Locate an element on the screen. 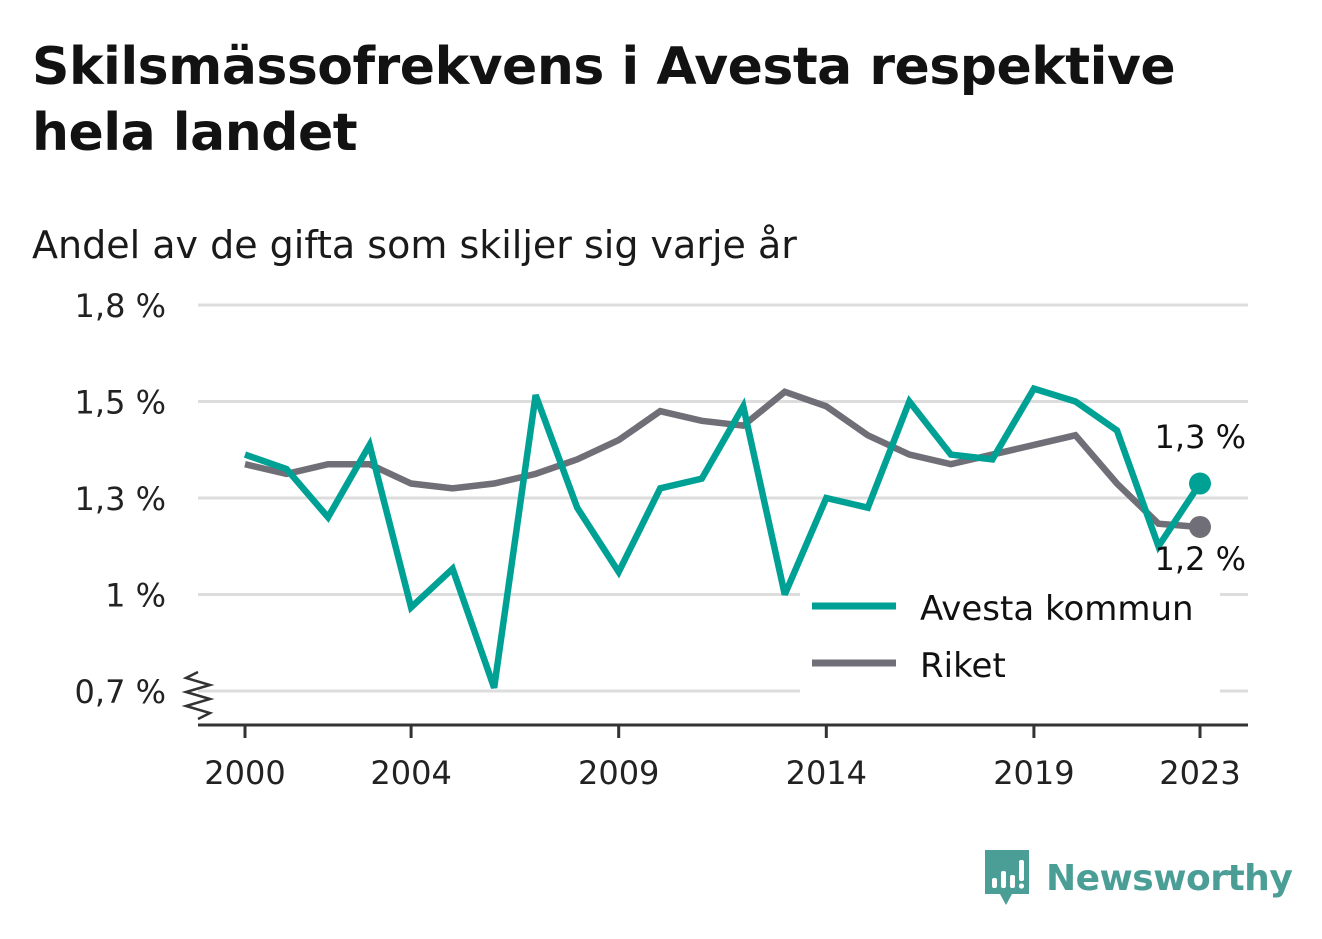 The width and height of the screenshot is (1322, 939). x-tick-label: 2023 is located at coordinates (1199, 773).